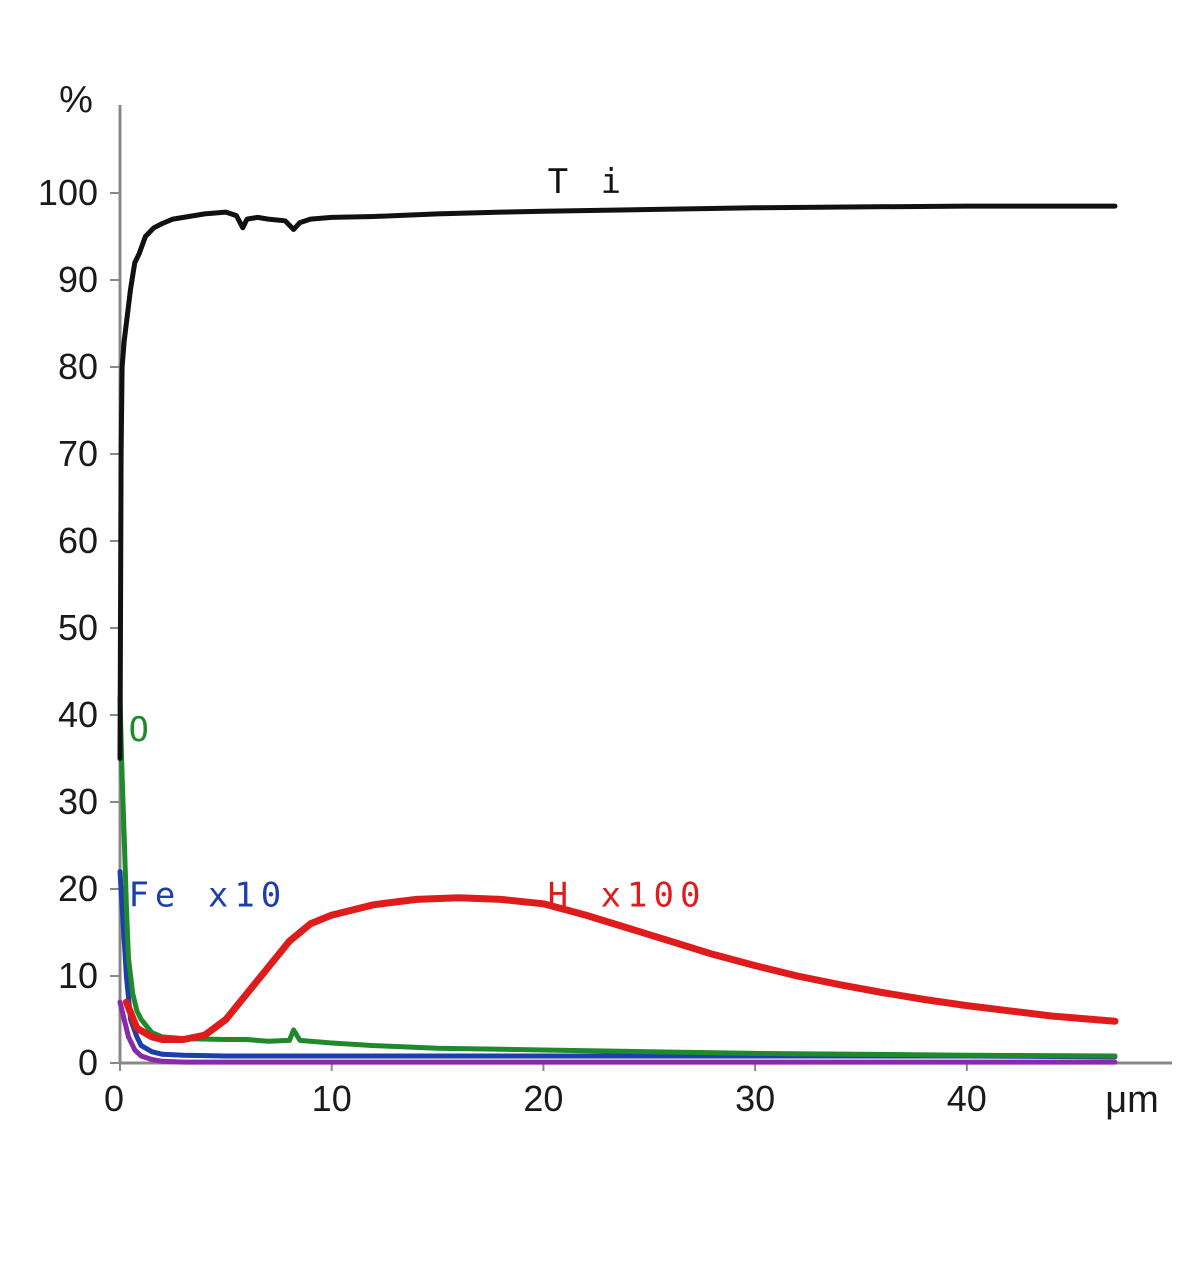 The width and height of the screenshot is (1200, 1272). I want to click on series-line-fe, so click(617, 964).